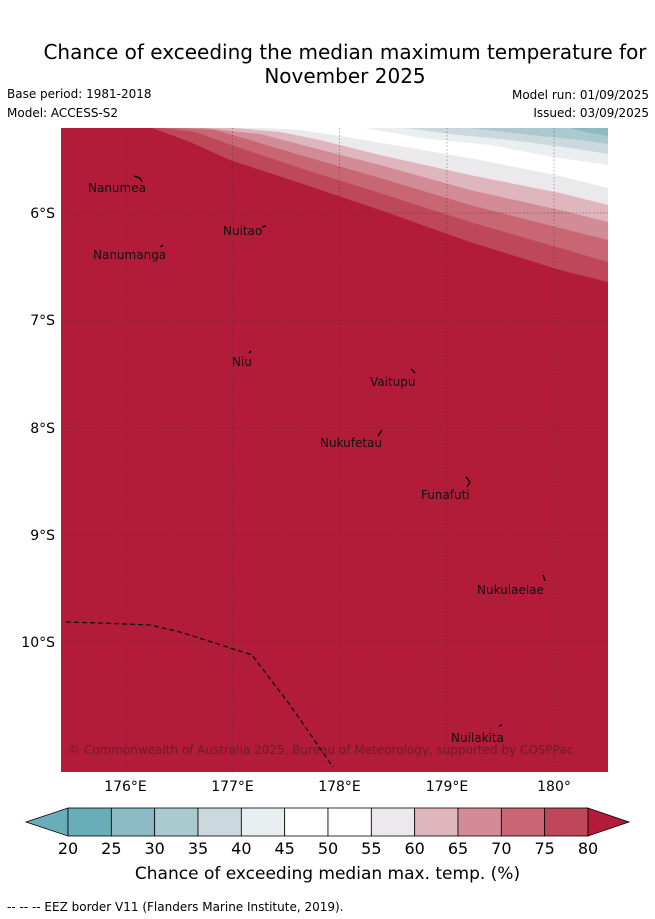  I want to click on colorbar-tick-labels: 20 25 30 35 40 45 50 55 60 65 70 75 80, so click(328, 848).